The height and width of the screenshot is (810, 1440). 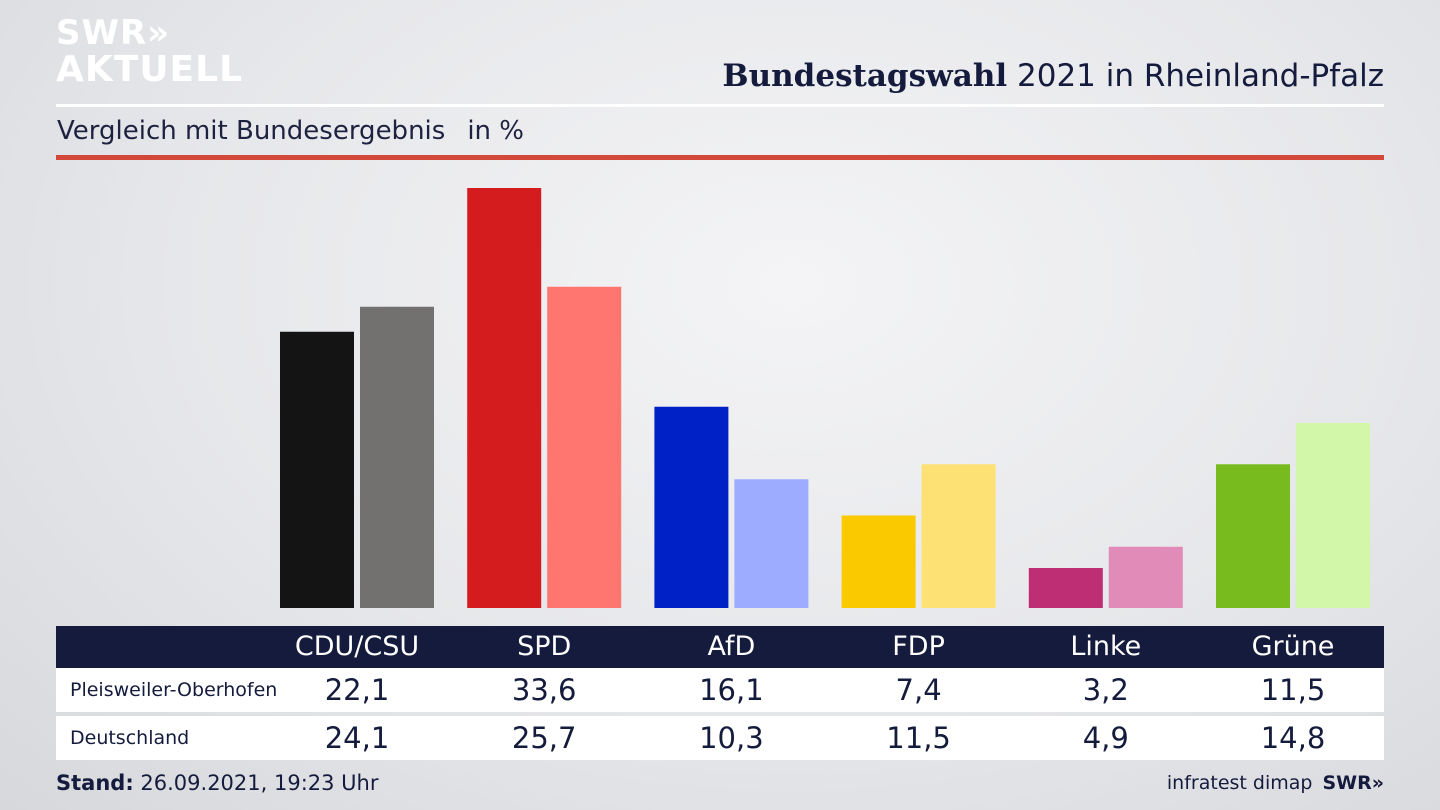 I want to click on bar-fdp-local, so click(x=878, y=561).